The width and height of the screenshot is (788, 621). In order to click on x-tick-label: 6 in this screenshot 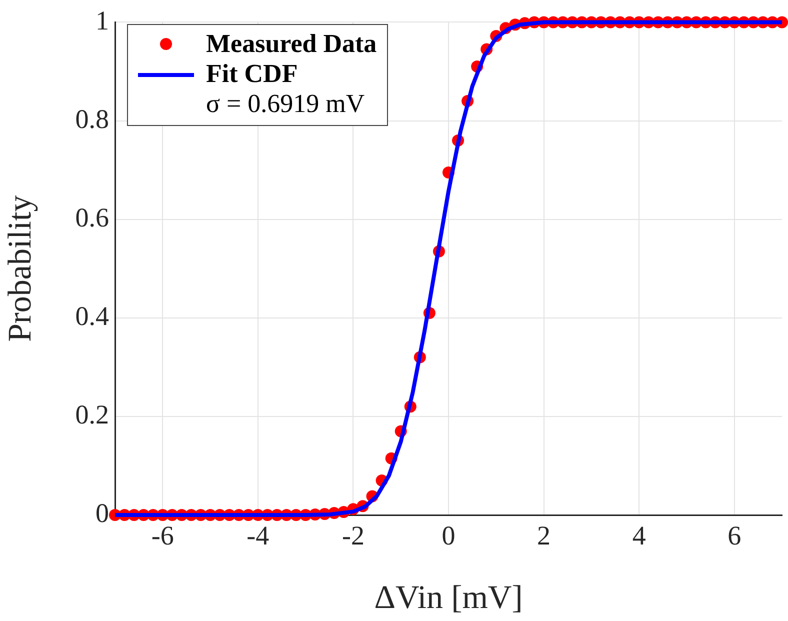, I will do `click(735, 535)`.